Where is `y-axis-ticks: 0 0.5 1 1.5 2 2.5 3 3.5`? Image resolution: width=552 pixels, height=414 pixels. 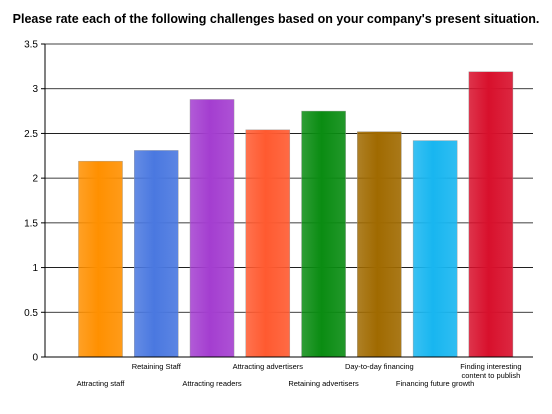
y-axis-ticks: 0 0.5 1 1.5 2 2.5 3 3.5 is located at coordinates (34, 202).